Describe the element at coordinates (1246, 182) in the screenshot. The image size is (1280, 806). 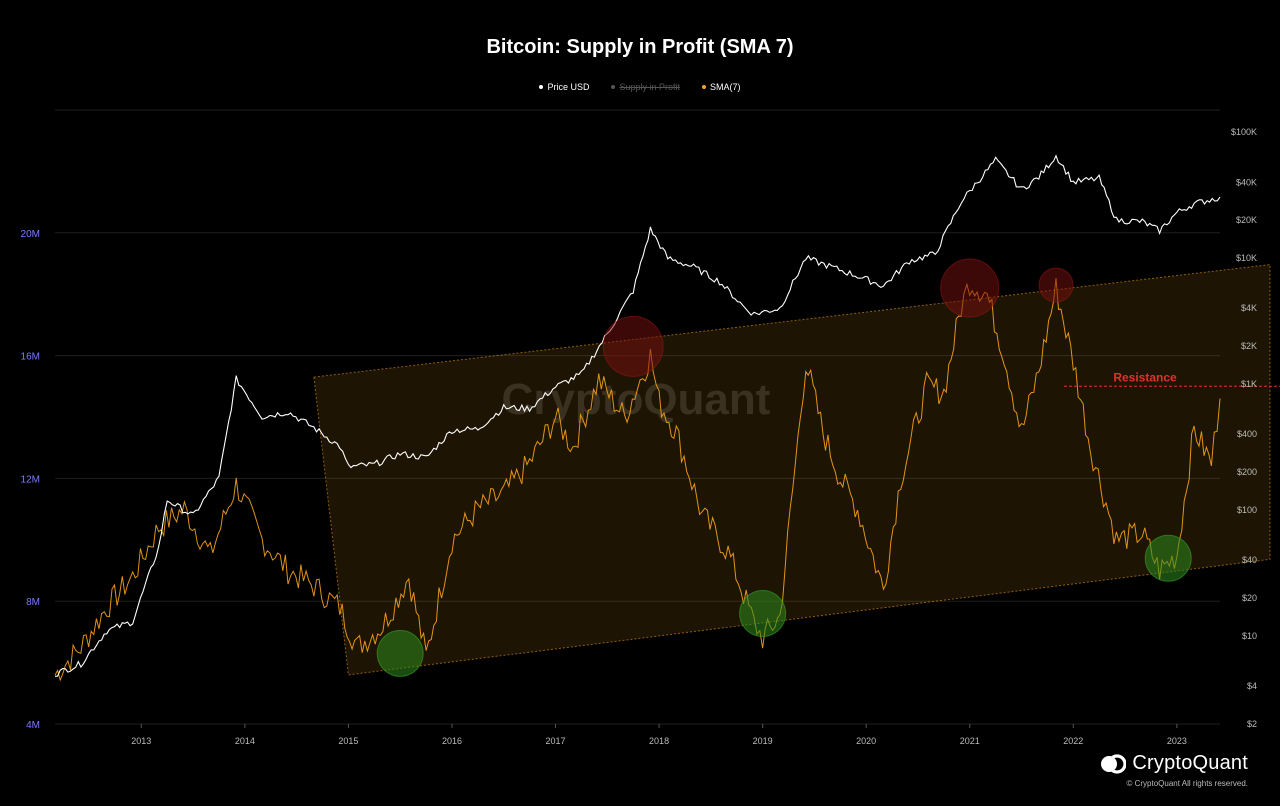
I see `y-right-tick-label: $40K` at that location.